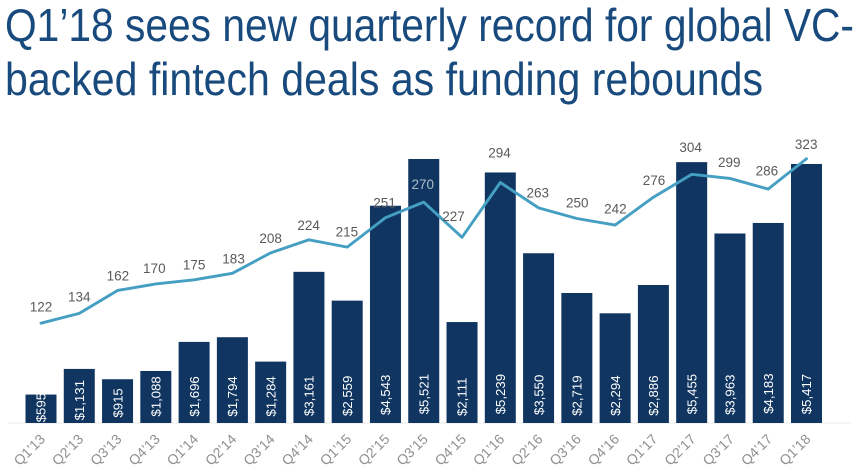 The image size is (858, 472). Describe the element at coordinates (768, 393) in the screenshot. I see `svg-text: $4,183` at that location.